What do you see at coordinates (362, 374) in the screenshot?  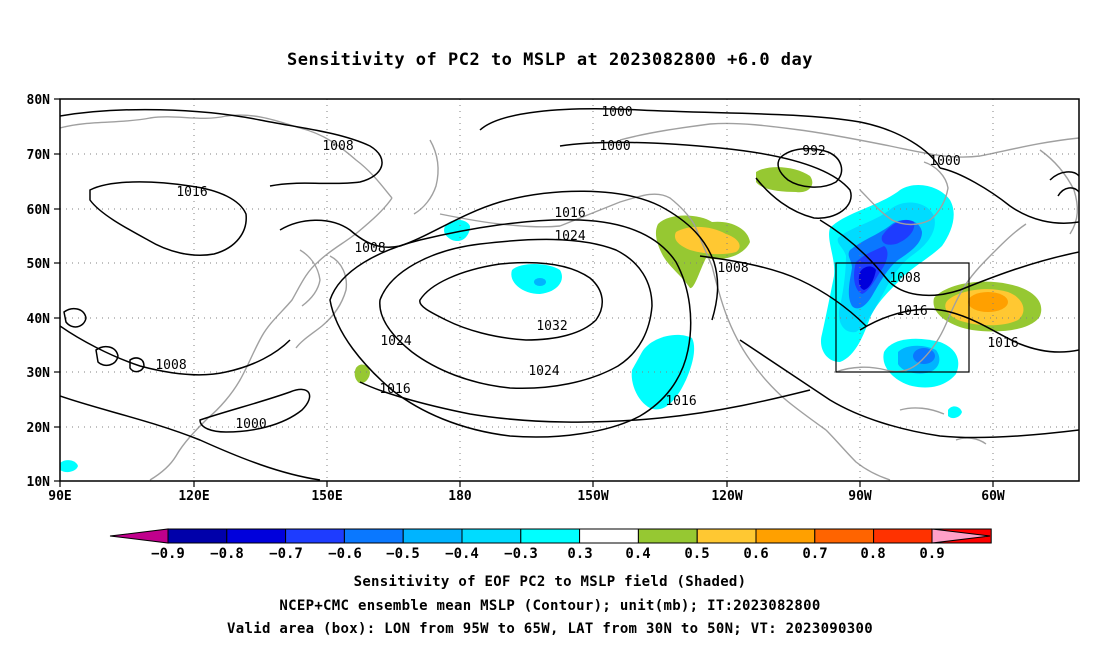 I see `shade-pos-dateline-small` at bounding box center [362, 374].